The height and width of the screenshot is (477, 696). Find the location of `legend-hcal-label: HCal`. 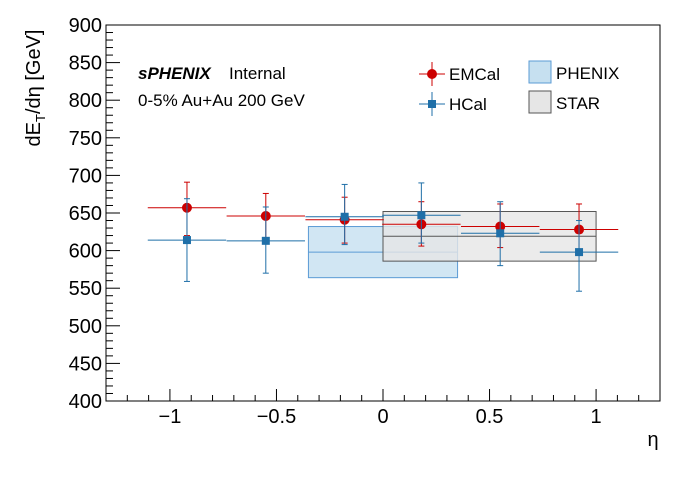

legend-hcal-label: HCal is located at coordinates (468, 104).